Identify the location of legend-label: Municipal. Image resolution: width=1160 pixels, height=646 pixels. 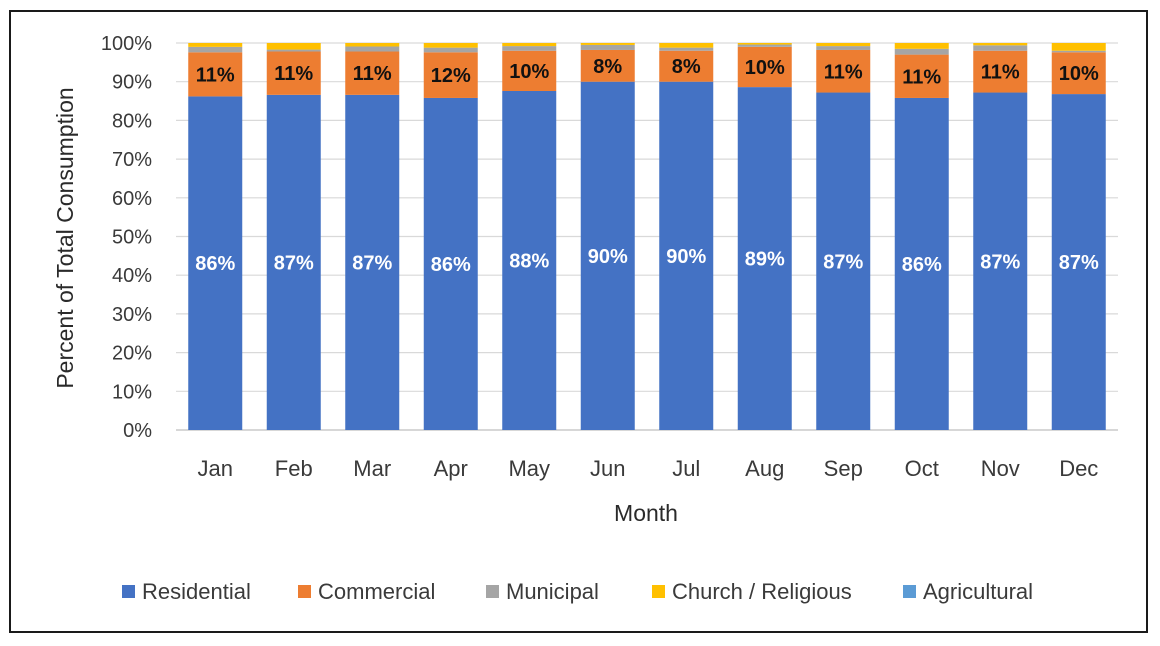
(552, 591).